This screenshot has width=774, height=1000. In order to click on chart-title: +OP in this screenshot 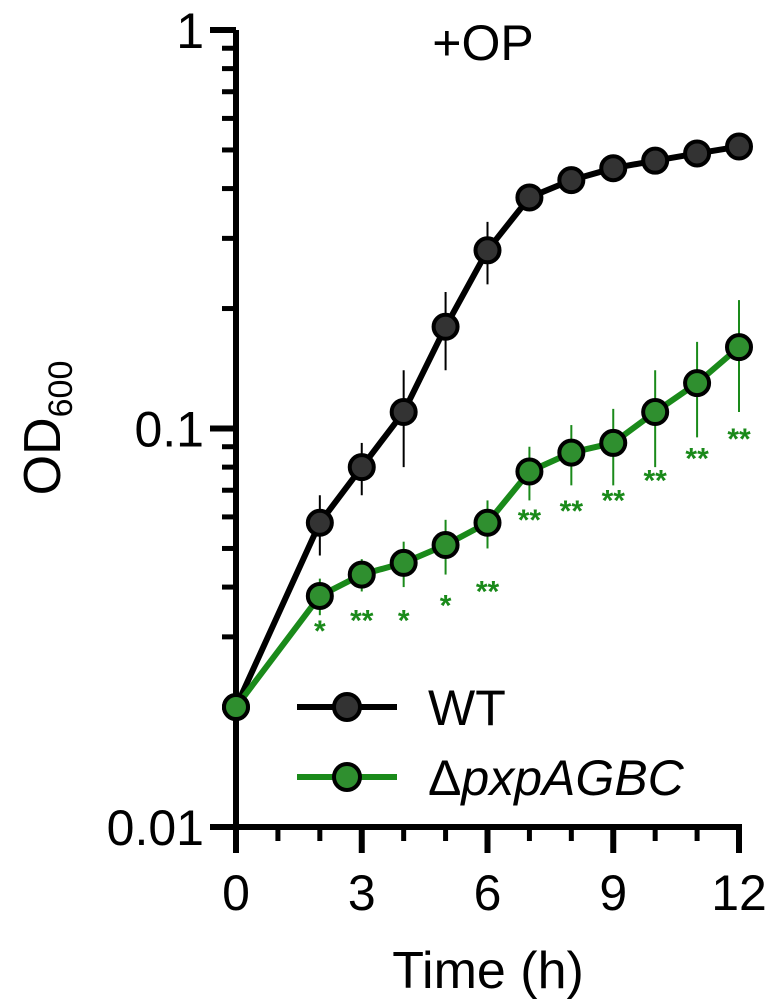, I will do `click(482, 43)`.